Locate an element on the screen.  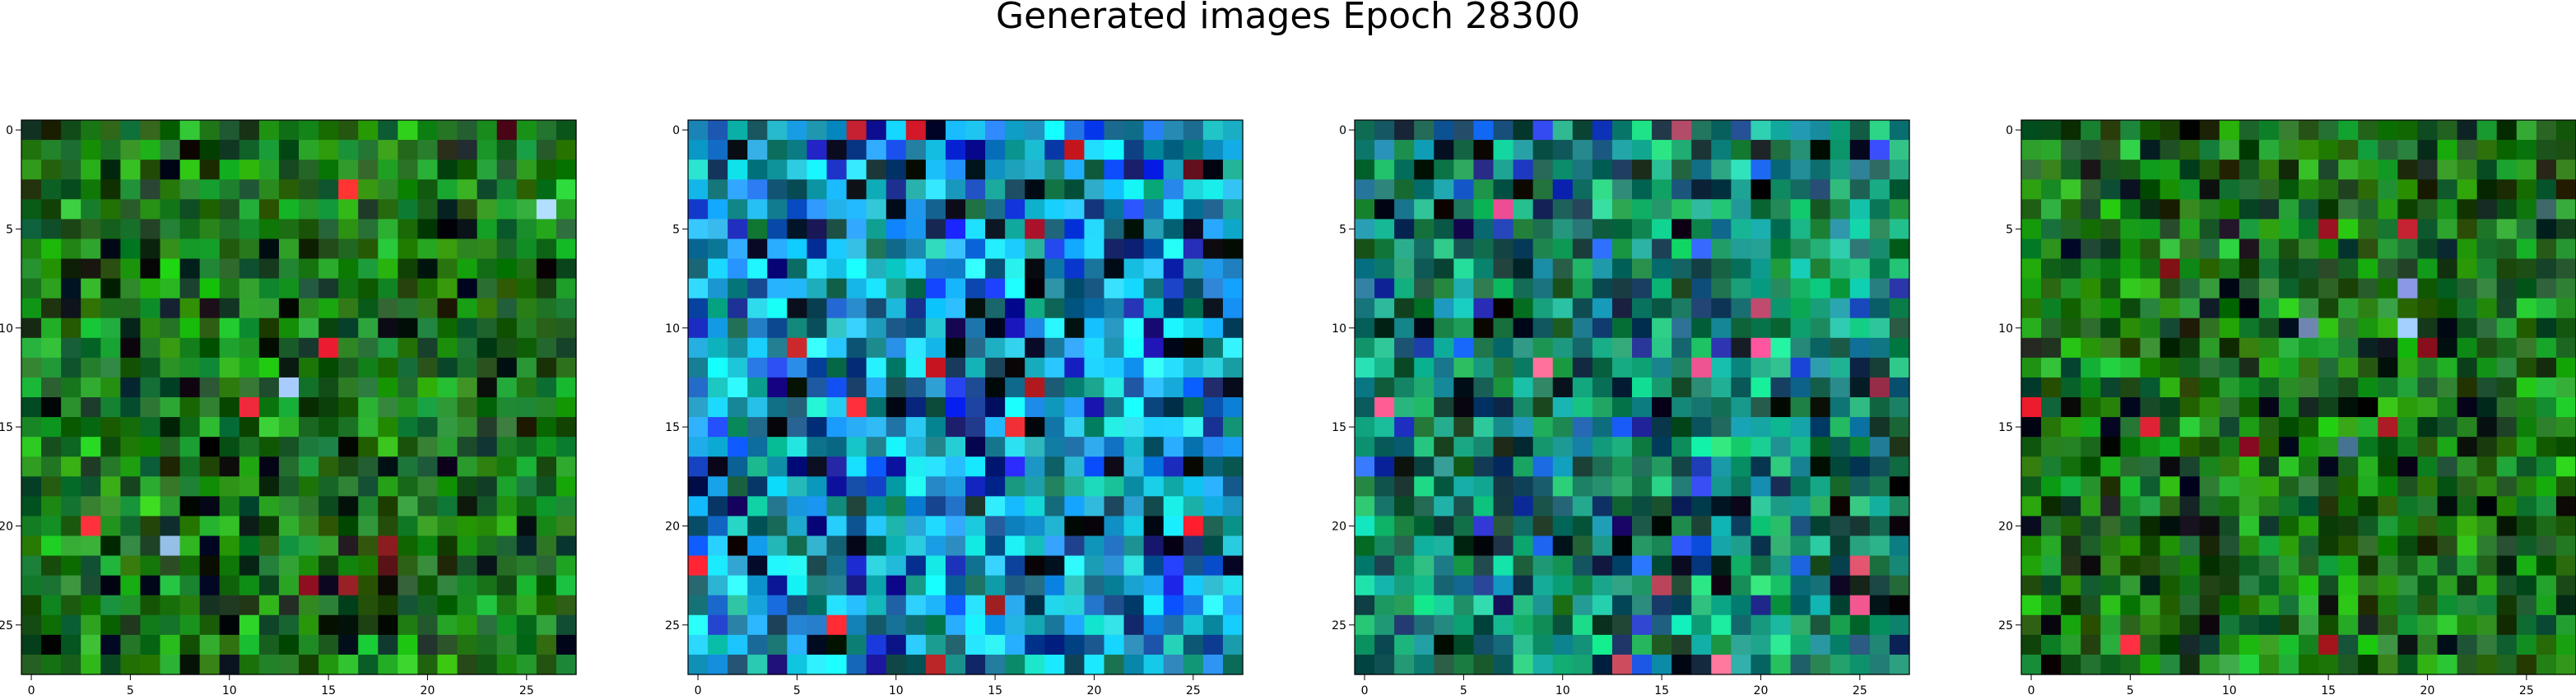
x-tick-label: 15 is located at coordinates (2328, 689).